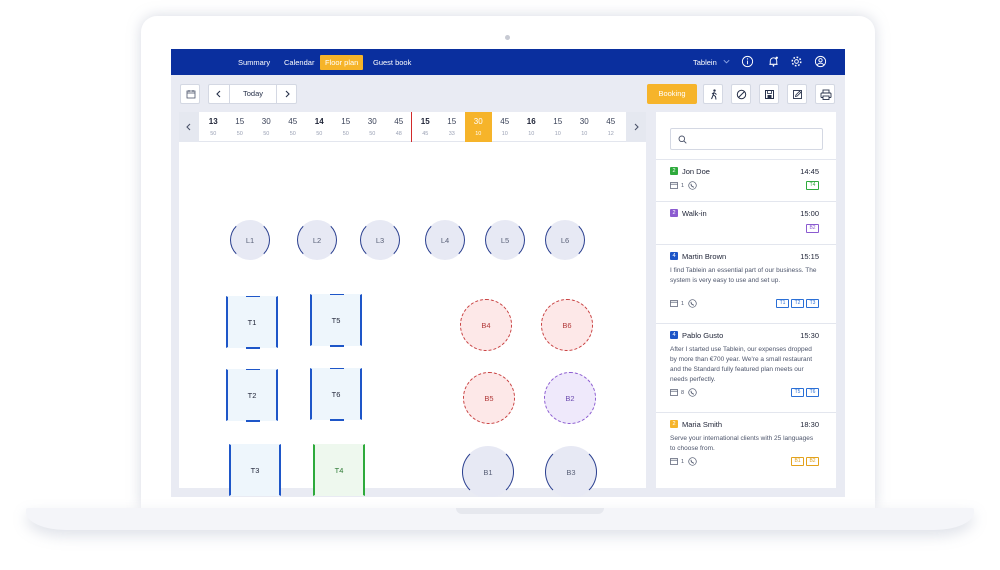 The width and height of the screenshot is (1000, 570). Describe the element at coordinates (567, 325) in the screenshot. I see `table-b6: B6` at that location.